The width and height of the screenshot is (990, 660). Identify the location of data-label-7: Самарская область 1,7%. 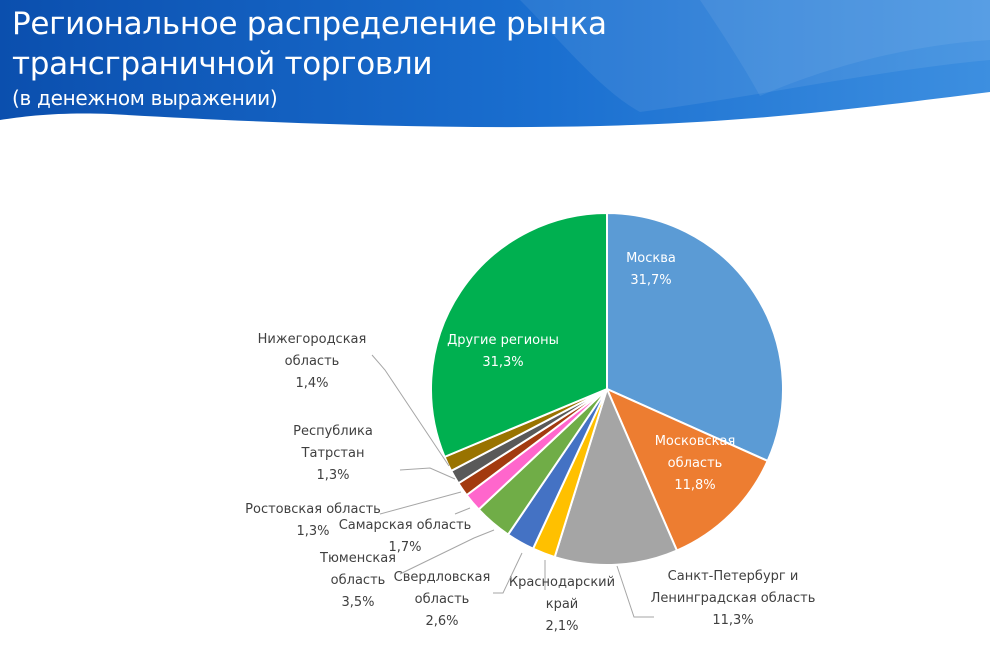
(405, 536).